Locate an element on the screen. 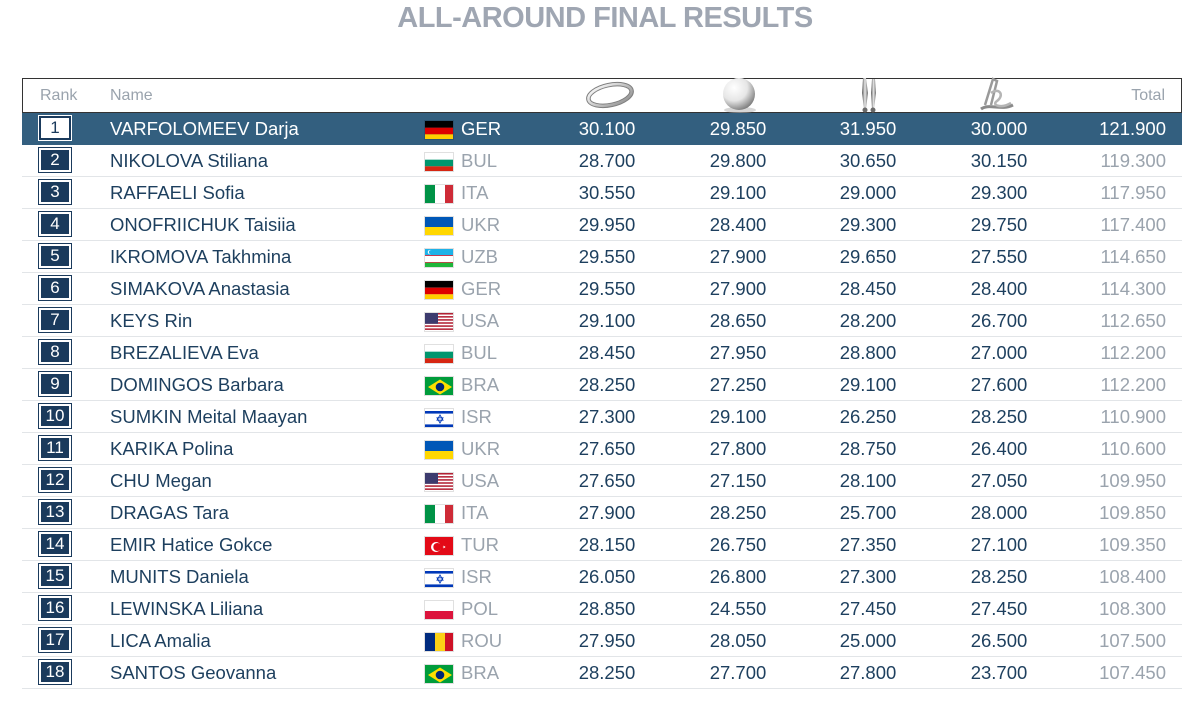 The width and height of the screenshot is (1185, 705). apparatus-score-4: 30.150 is located at coordinates (999, 160).